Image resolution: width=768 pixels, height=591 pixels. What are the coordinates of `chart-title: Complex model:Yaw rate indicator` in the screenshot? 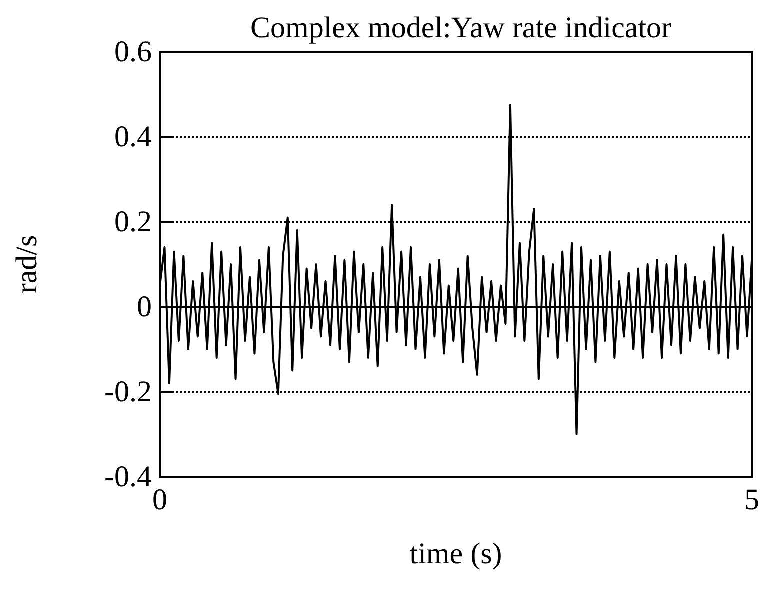 It's located at (461, 28).